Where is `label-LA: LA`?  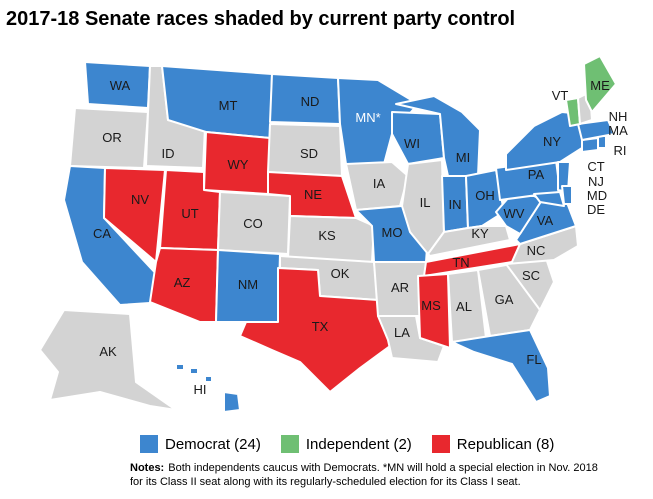
label-LA: LA is located at coordinates (402, 332).